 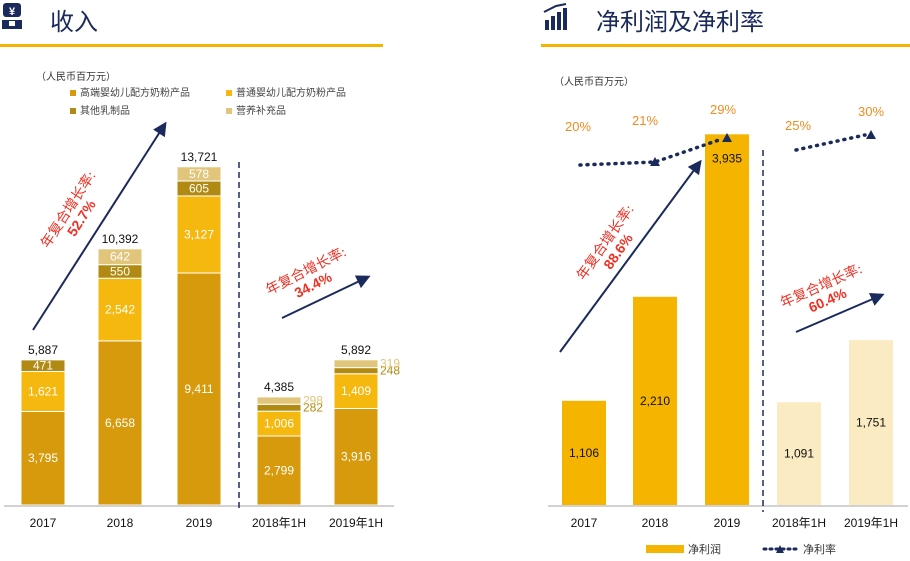 I want to click on money-bag-icon: ¥, so click(x=12, y=16).